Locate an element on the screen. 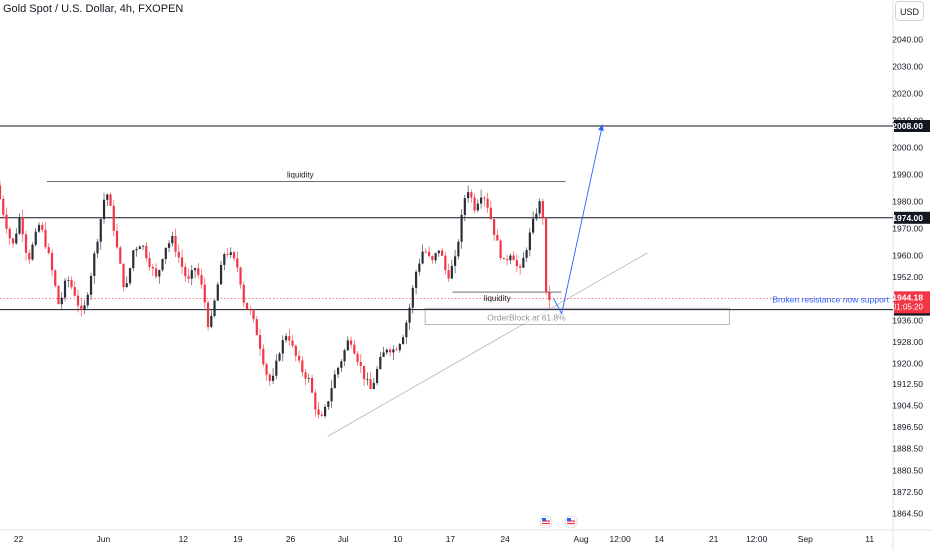  event-flag-icon-canton is located at coordinates (544, 519).